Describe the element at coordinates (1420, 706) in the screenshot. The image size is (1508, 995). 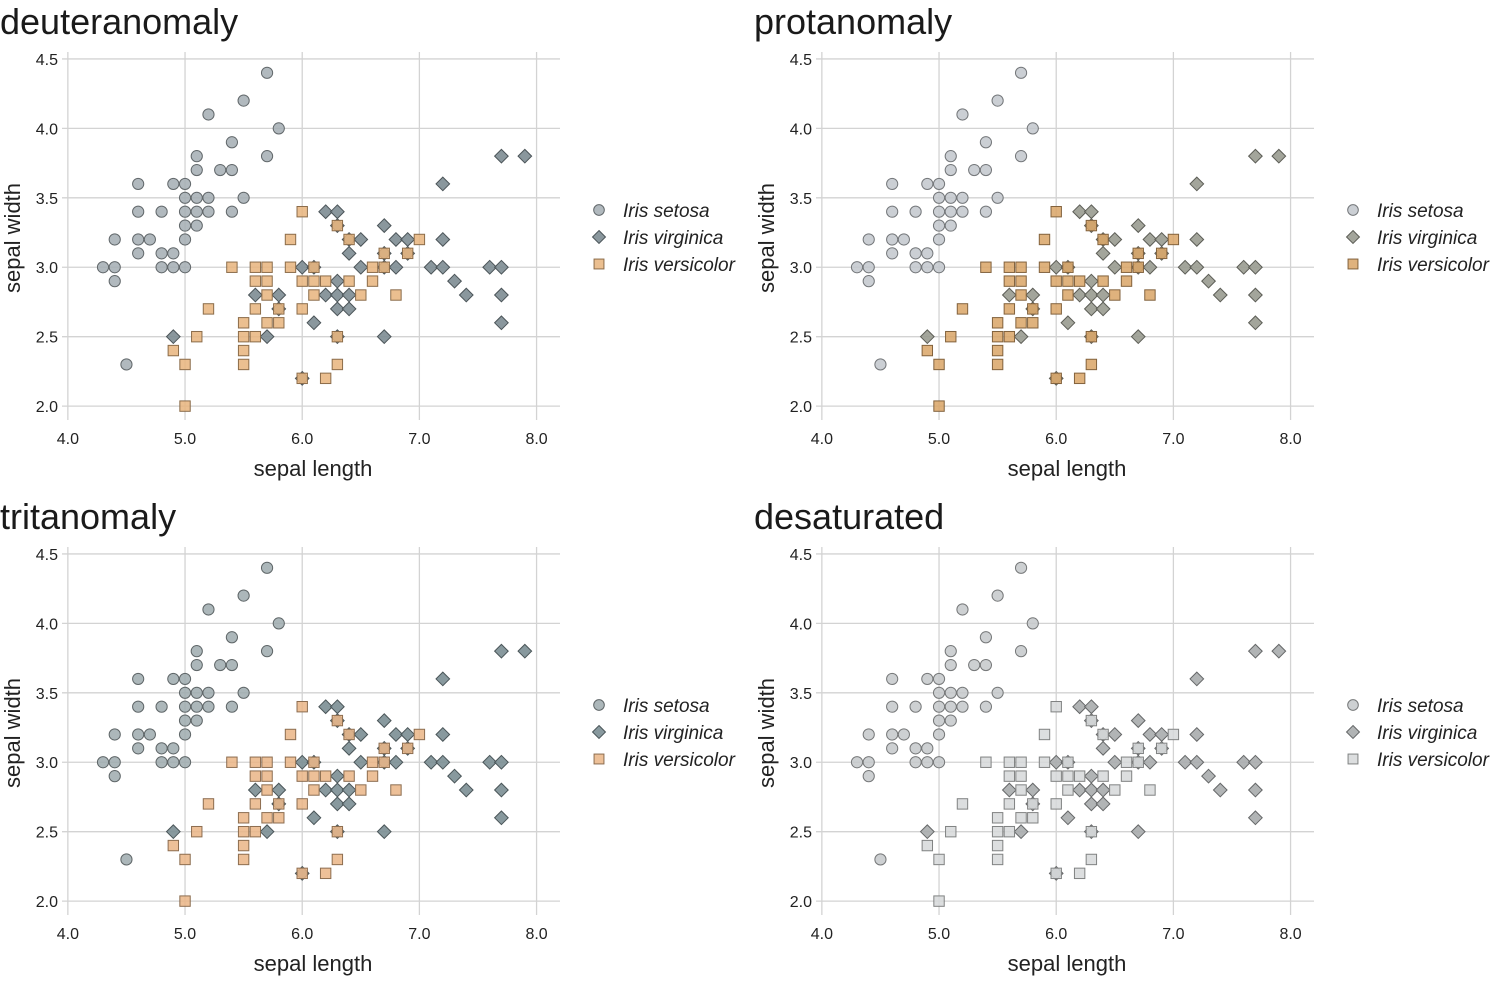
I see `legend-label-setosa: Iris setosa` at that location.